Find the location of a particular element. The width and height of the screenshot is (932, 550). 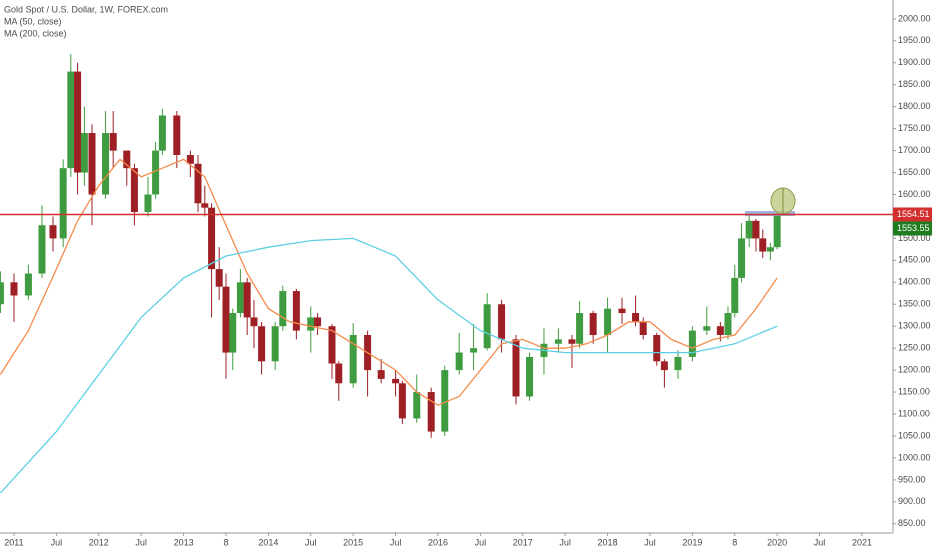

x-tick-label: 2017 is located at coordinates (523, 542).